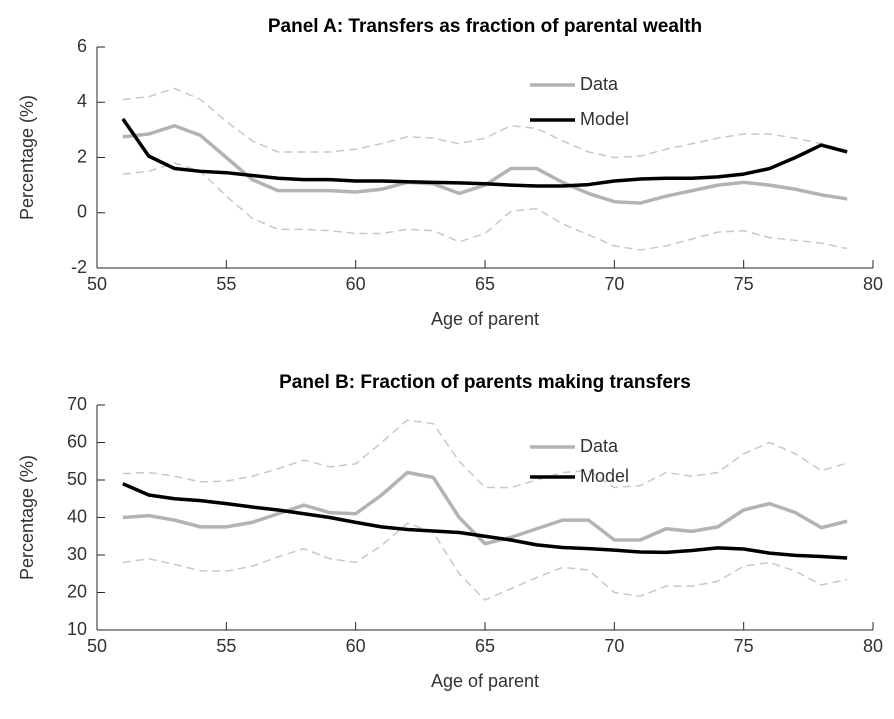 The height and width of the screenshot is (719, 894). I want to click on y-tick-label: 30, so click(77, 554).